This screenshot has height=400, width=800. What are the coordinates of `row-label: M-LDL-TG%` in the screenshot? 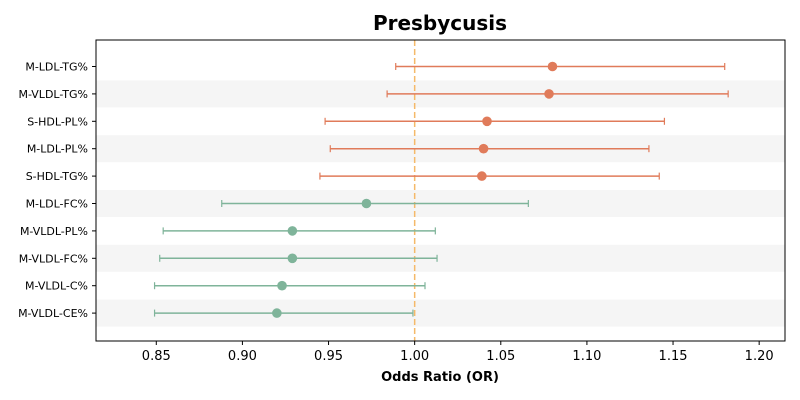 It's located at (56, 67).